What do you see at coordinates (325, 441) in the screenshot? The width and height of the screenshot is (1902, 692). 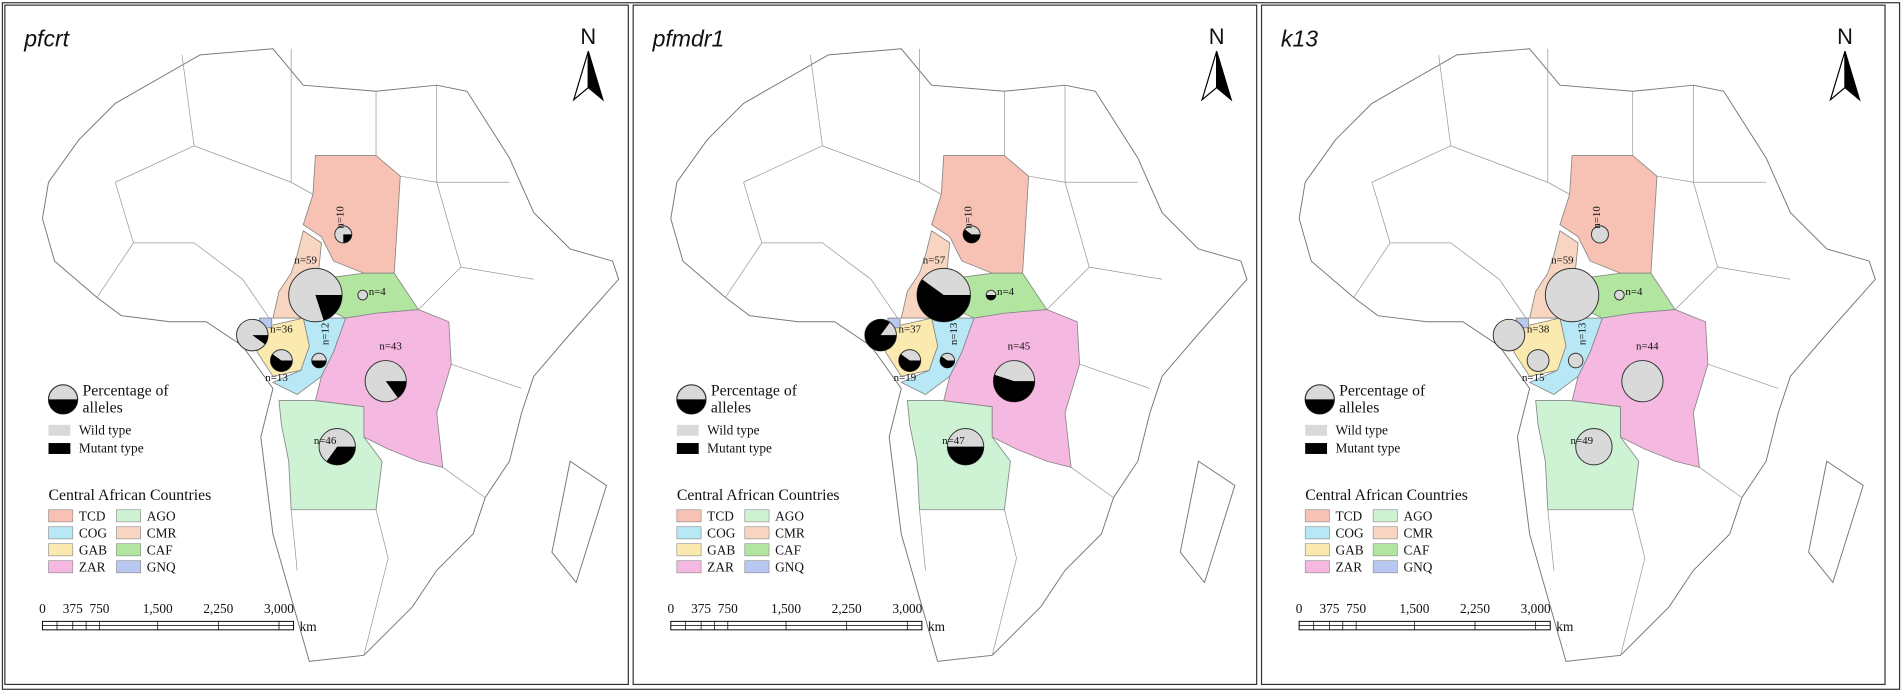 I see `pie-label: n=46` at bounding box center [325, 441].